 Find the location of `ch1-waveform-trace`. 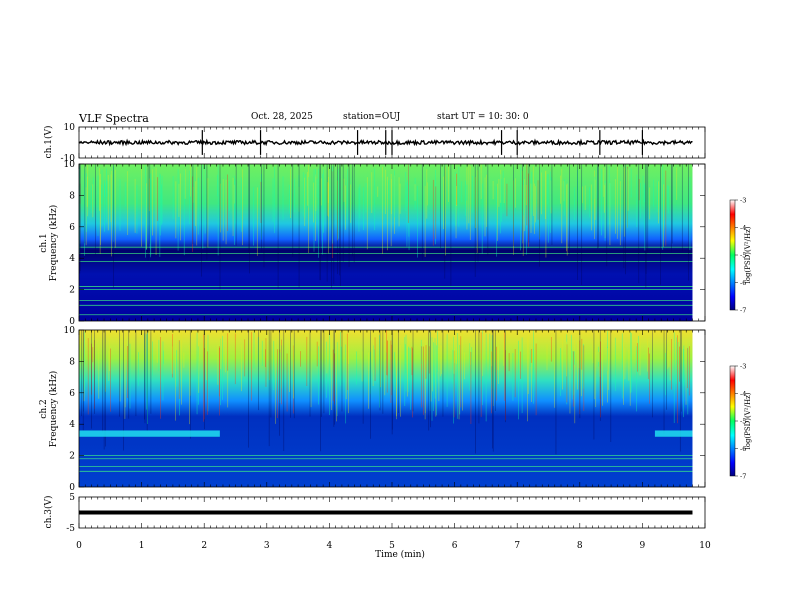

ch1-waveform-trace is located at coordinates (385, 142).